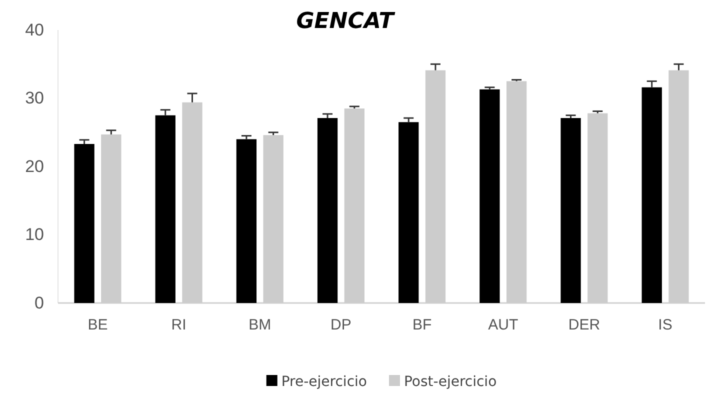  I want to click on x-tick-label: RI, so click(178, 325).